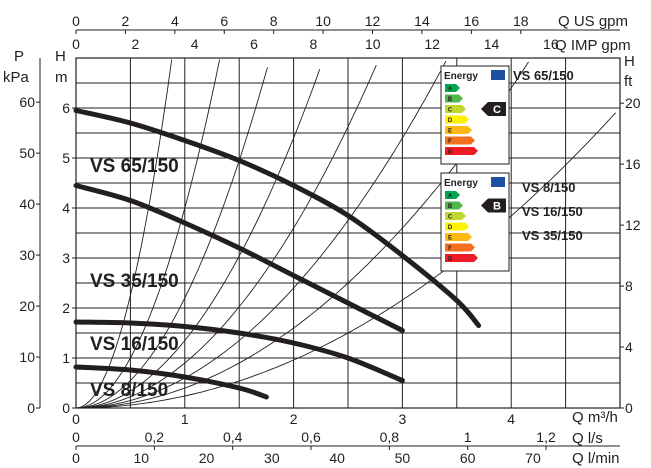 The width and height of the screenshot is (651, 468). Describe the element at coordinates (76, 44) in the screenshot. I see `tick-label-flow-impgpm: 0` at that location.